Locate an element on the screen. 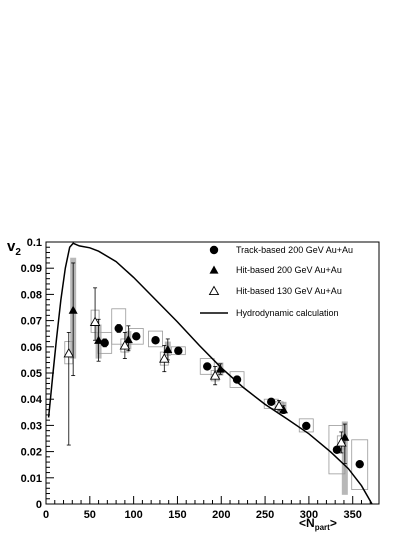 This screenshot has height=537, width=415. y-tick-label: 0.1 is located at coordinates (34, 243).